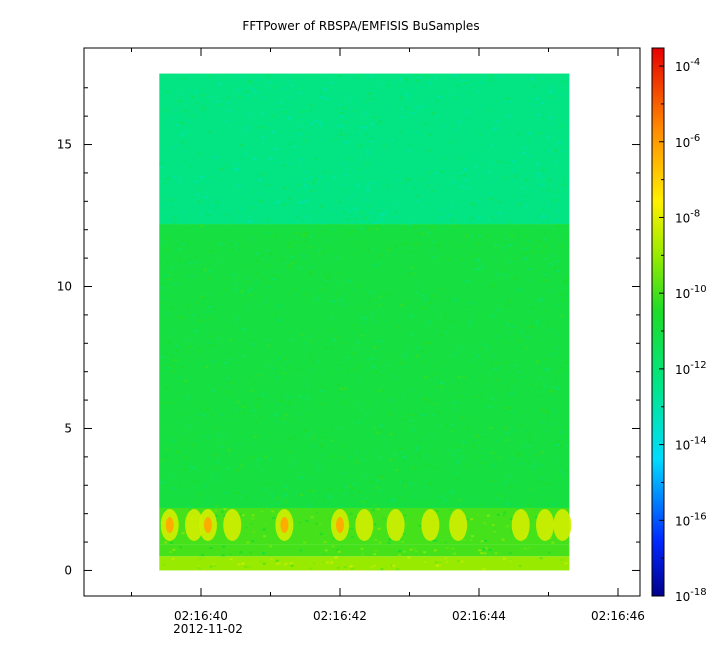  Describe the element at coordinates (687, 141) in the screenshot. I see `colorbar-tick-label: 10-6` at that location.